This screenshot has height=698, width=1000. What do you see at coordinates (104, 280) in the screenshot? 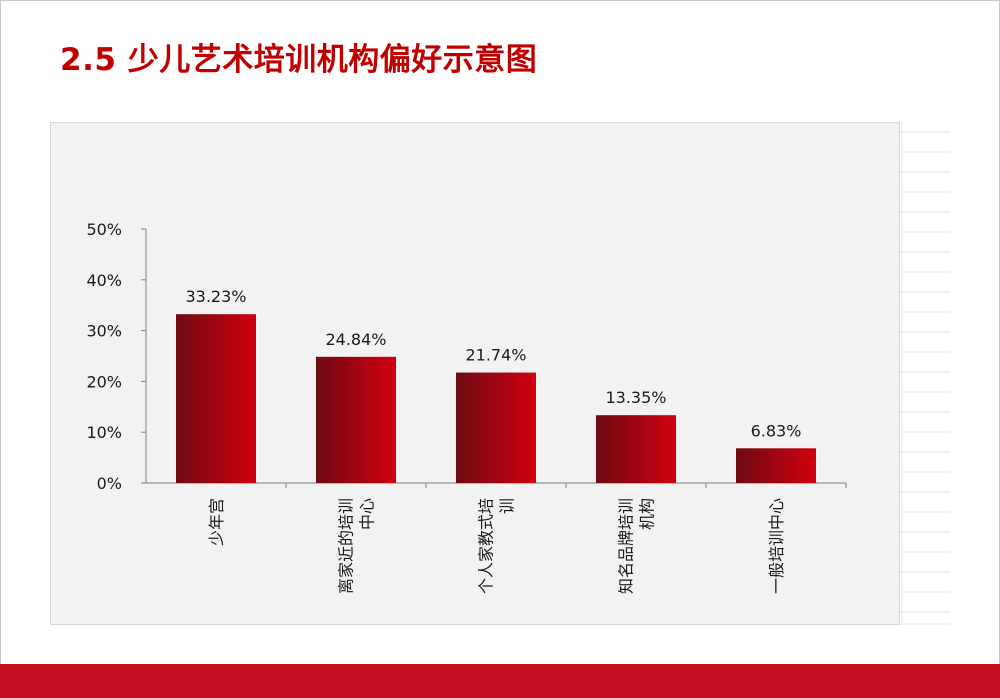
I see `y-tick-label: 40%` at bounding box center [104, 280].